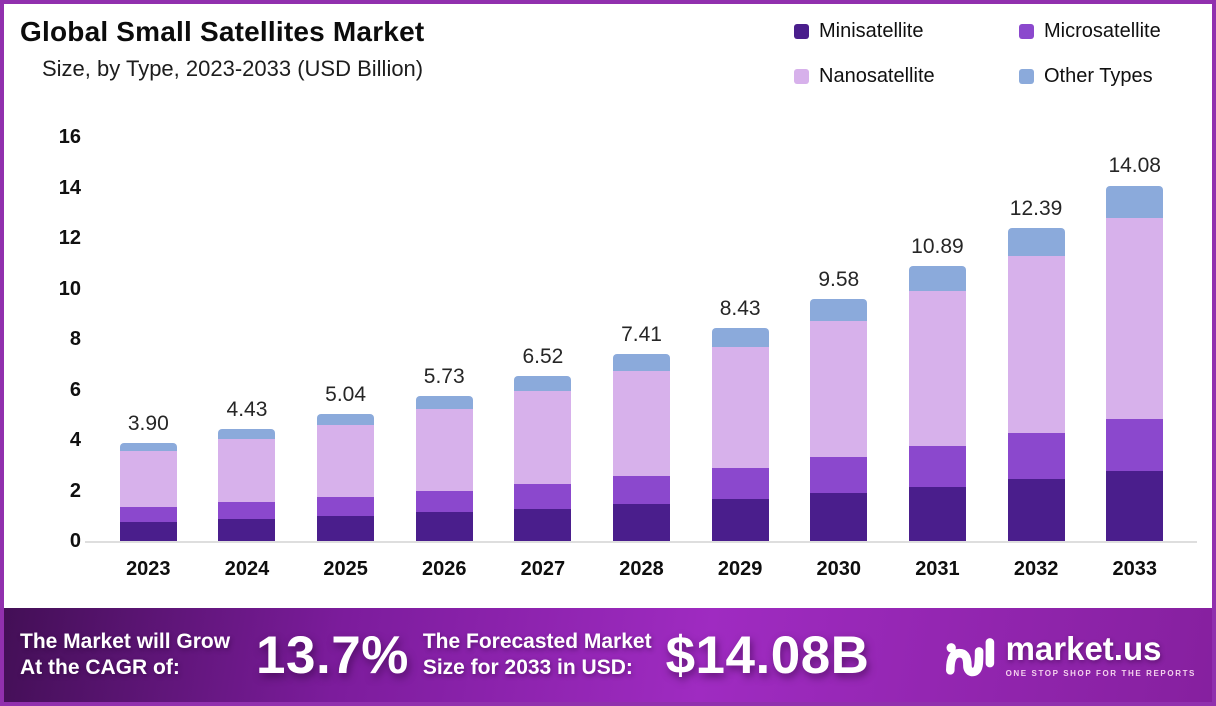 Image resolution: width=1216 pixels, height=706 pixels. What do you see at coordinates (69, 137) in the screenshot?
I see `y-tick-label: 16` at bounding box center [69, 137].